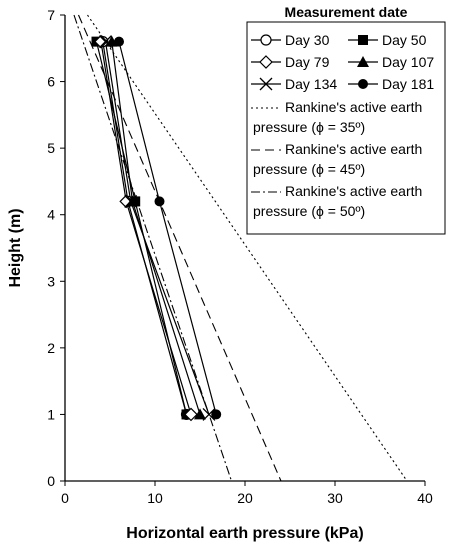  Describe the element at coordinates (337, 201) in the screenshot. I see `legend-label-rankine-s-active-earth-pressure-50: Rankine's active earth pressure (ϕ = 50º)` at that location.